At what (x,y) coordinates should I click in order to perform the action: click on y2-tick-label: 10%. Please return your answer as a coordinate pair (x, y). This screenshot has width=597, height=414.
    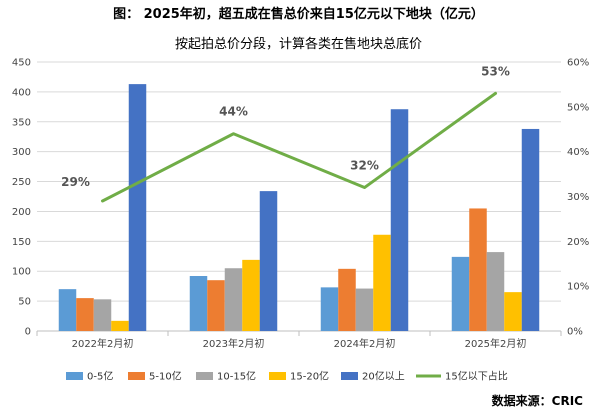
    Looking at the image, I should click on (578, 287).